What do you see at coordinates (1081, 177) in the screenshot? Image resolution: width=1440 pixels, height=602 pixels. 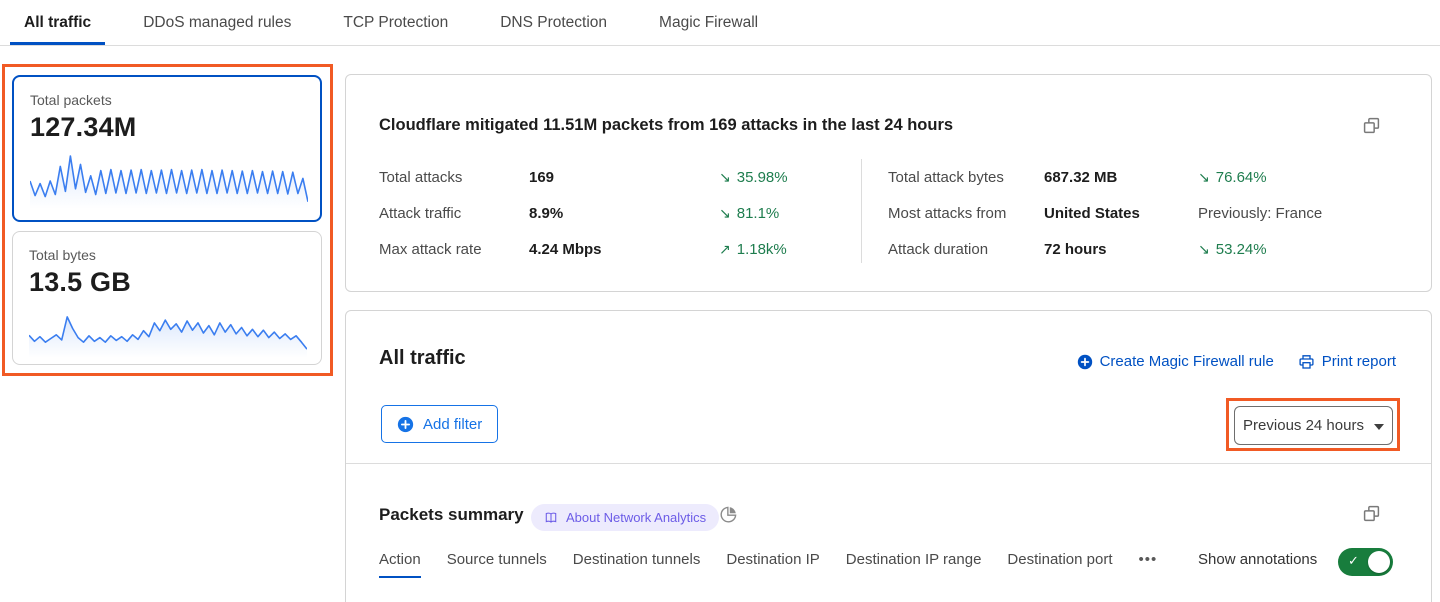 I see `stat-value: 687.32 MB` at bounding box center [1081, 177].